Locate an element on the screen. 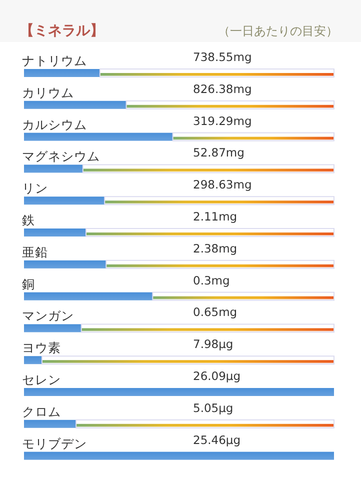 The image size is (361, 493). annotation: 5.05μg is located at coordinates (213, 407).